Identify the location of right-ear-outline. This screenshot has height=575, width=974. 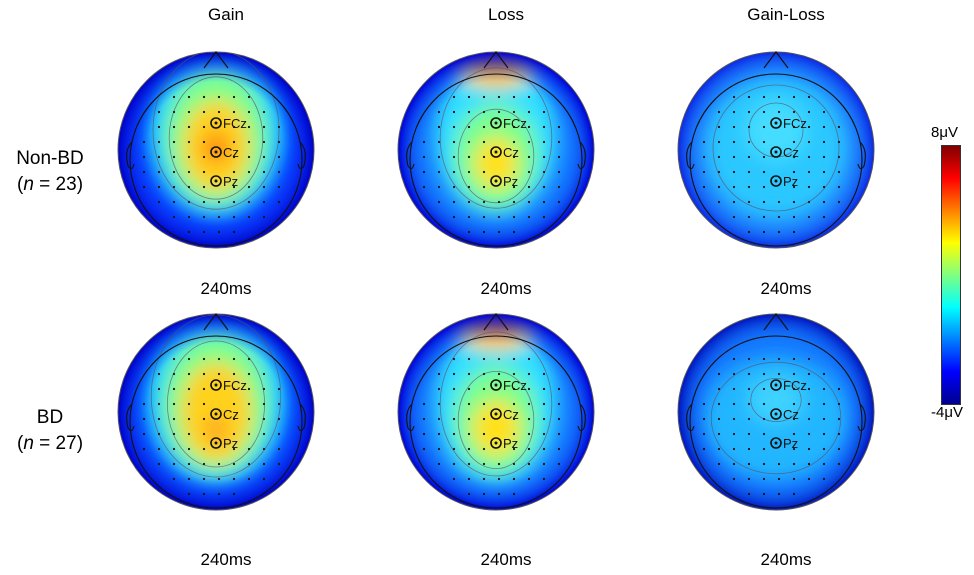
(581, 155).